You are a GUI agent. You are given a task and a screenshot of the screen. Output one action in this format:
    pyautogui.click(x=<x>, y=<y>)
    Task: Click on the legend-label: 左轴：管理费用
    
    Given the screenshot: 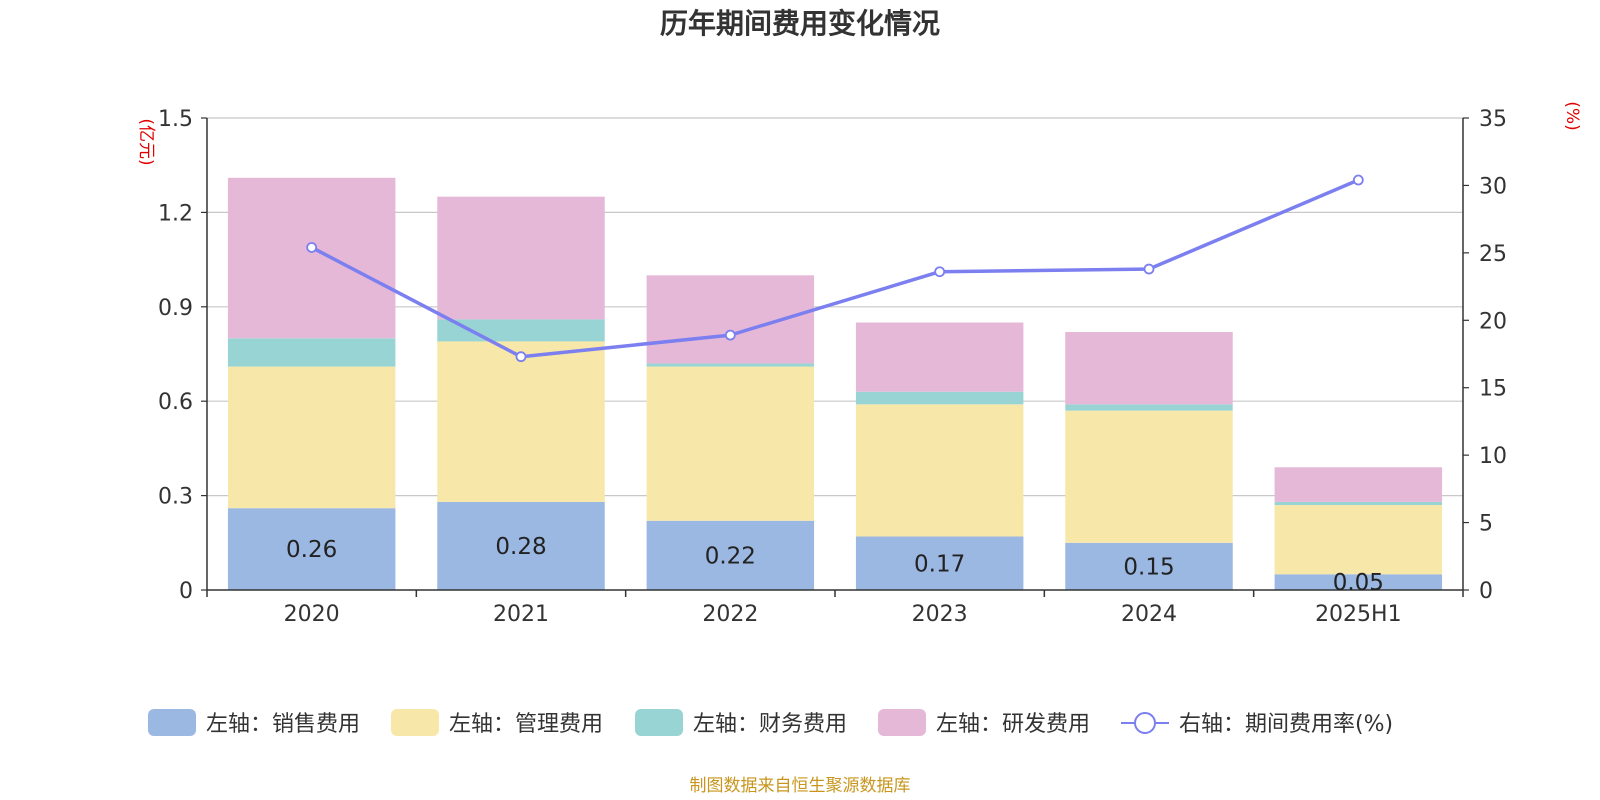 What is the action you would take?
    pyautogui.click(x=526, y=724)
    